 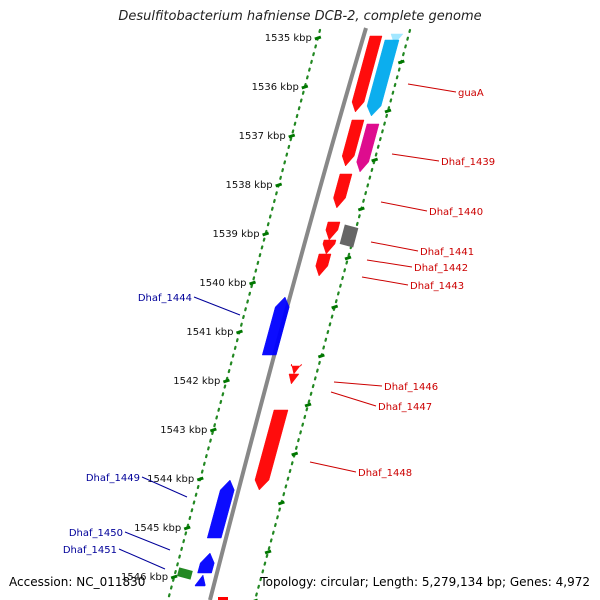 What do you see at coordinates (385, 473) in the screenshot?
I see `gene-label-dhaf-1448: Dhaf_1448` at bounding box center [385, 473].